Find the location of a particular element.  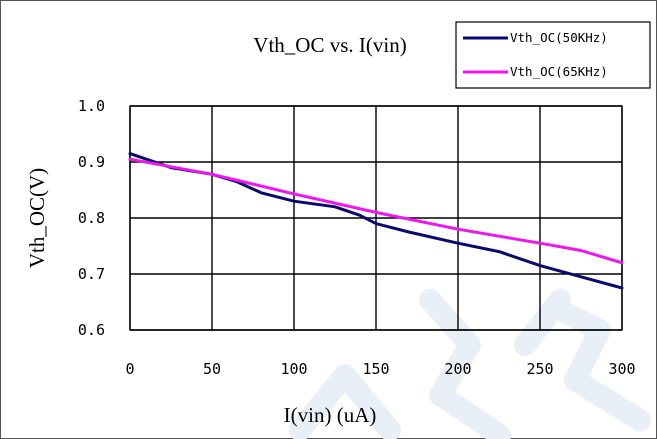

legend-label-50khz: Vth_OC(50KHz) is located at coordinates (559, 37).